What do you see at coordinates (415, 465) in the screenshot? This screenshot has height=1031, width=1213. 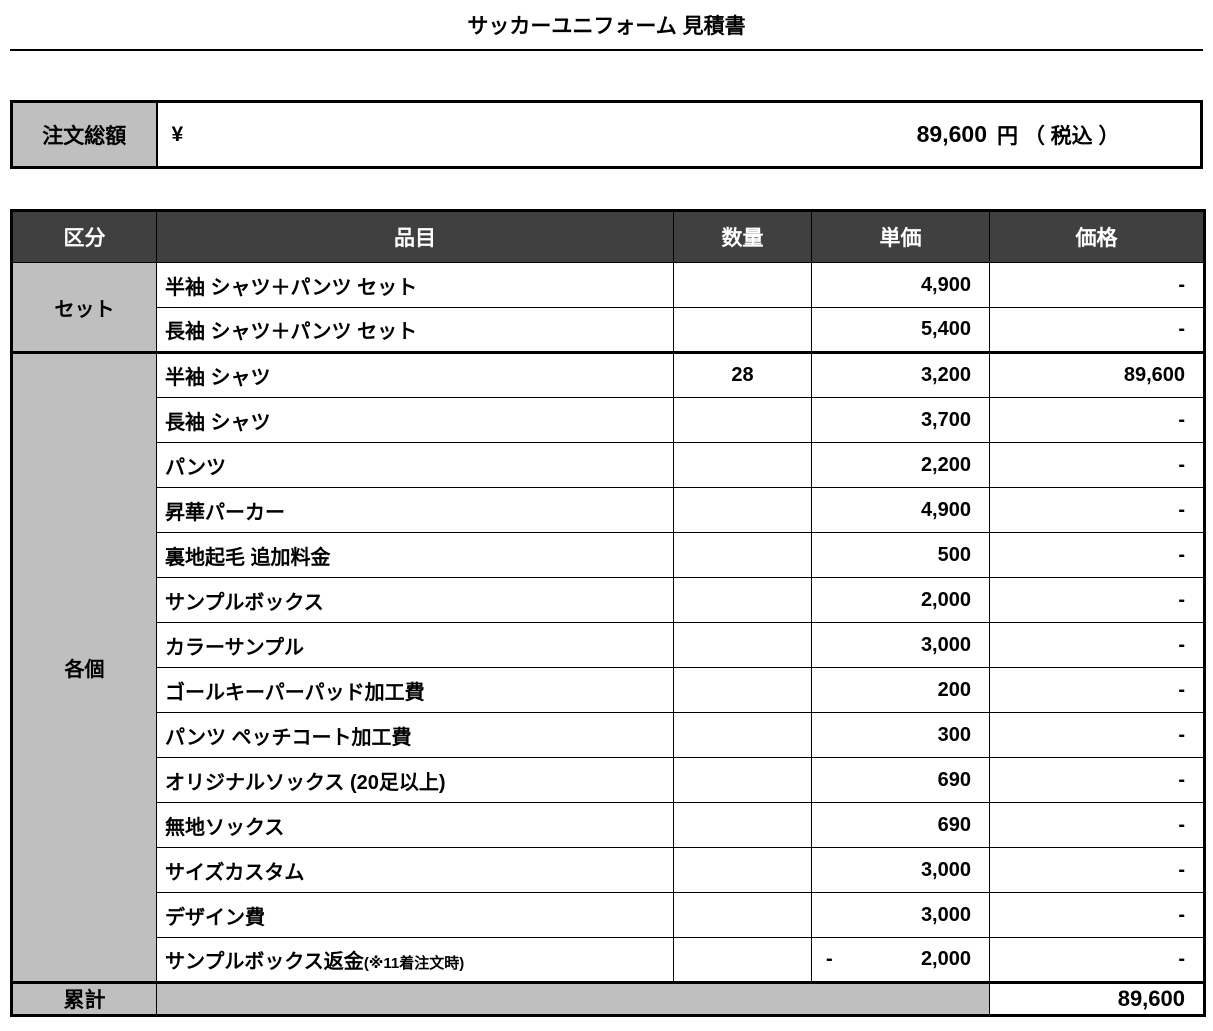 I see `item-cell: パンツ` at bounding box center [415, 465].